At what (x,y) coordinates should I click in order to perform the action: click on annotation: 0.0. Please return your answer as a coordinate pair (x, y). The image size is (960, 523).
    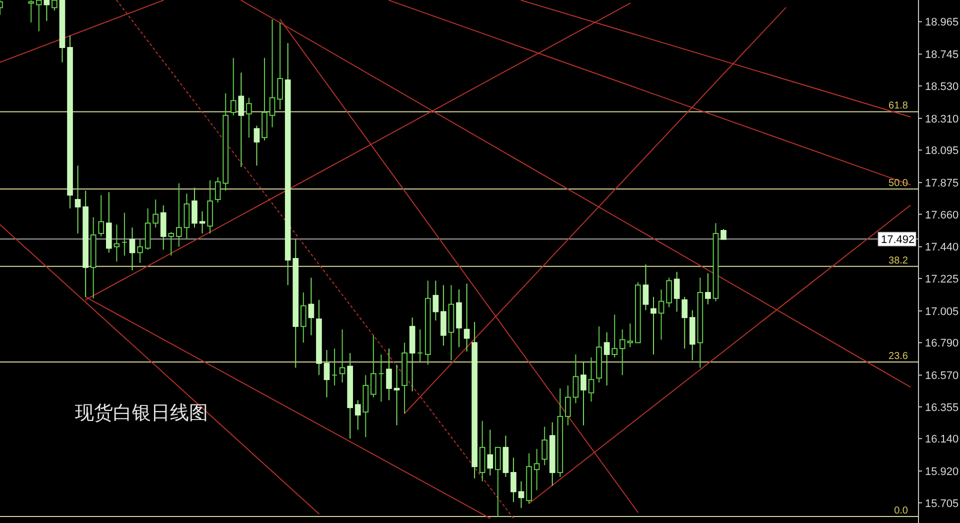
    Looking at the image, I should click on (901, 511).